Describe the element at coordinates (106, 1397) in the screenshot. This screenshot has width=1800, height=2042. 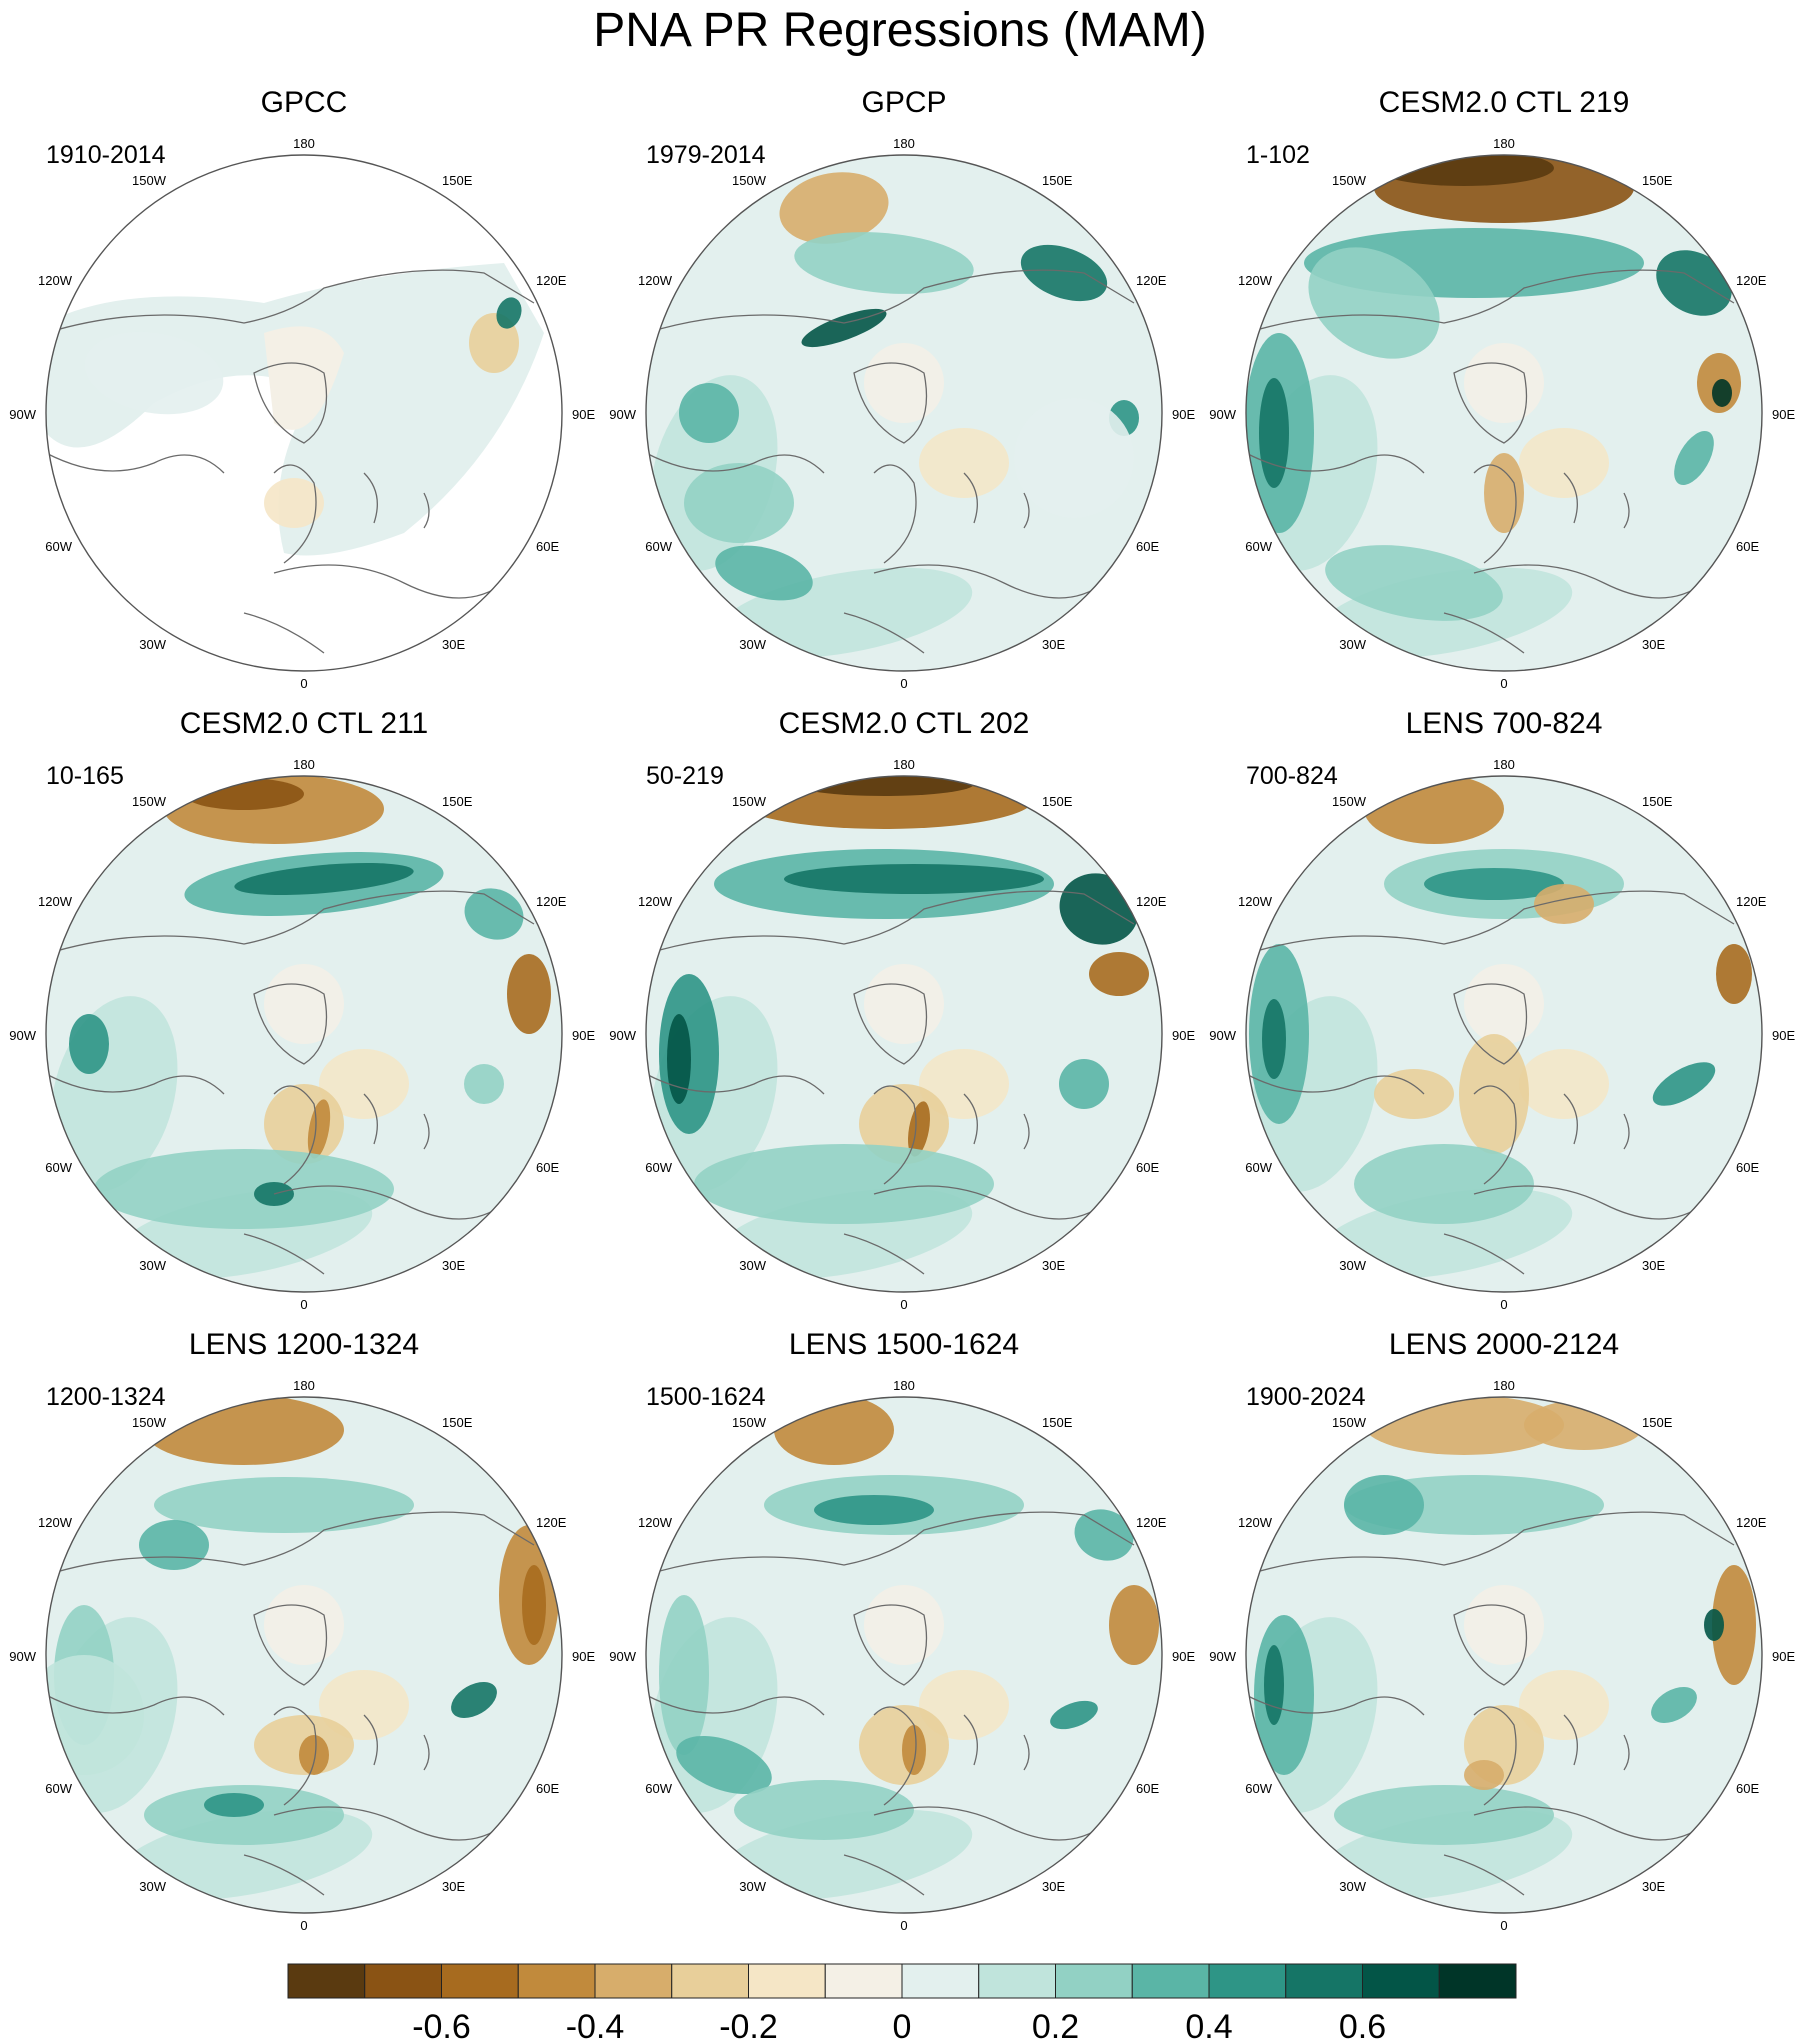
I see `panel-period: 1200-1324` at that location.